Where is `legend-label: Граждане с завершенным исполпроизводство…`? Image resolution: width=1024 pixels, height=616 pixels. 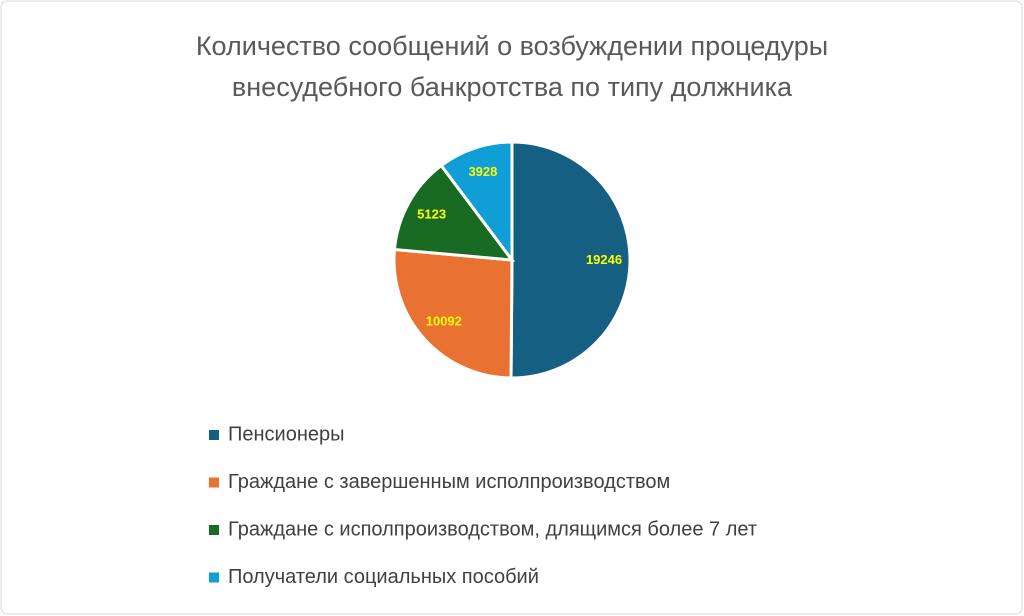
legend-label: Граждане с завершенным исполпроизводство… is located at coordinates (449, 482).